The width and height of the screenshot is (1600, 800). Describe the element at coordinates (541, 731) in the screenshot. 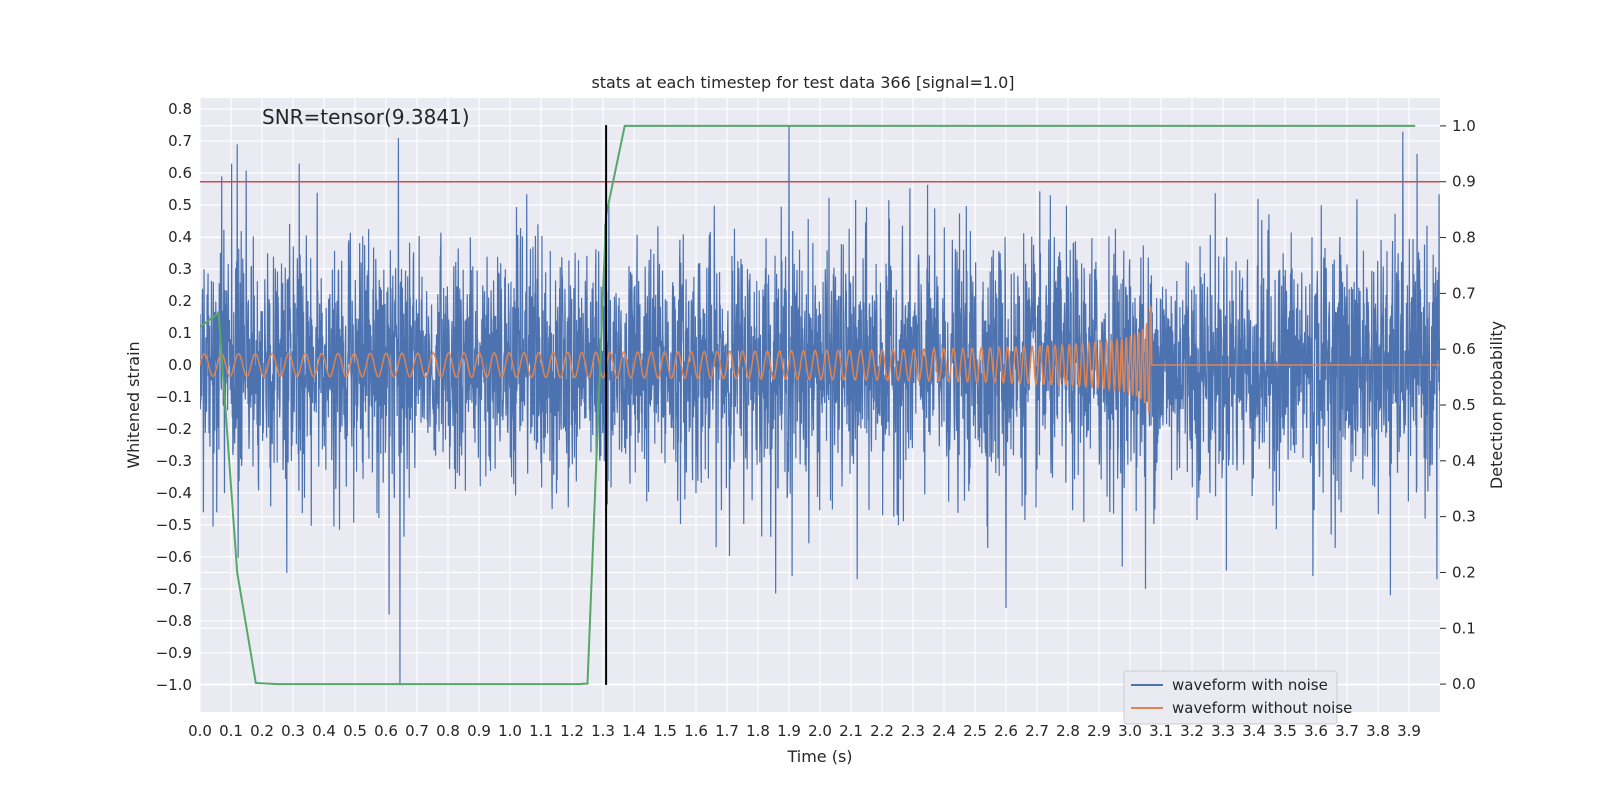

I see `x-tick-label: 1.1` at that location.